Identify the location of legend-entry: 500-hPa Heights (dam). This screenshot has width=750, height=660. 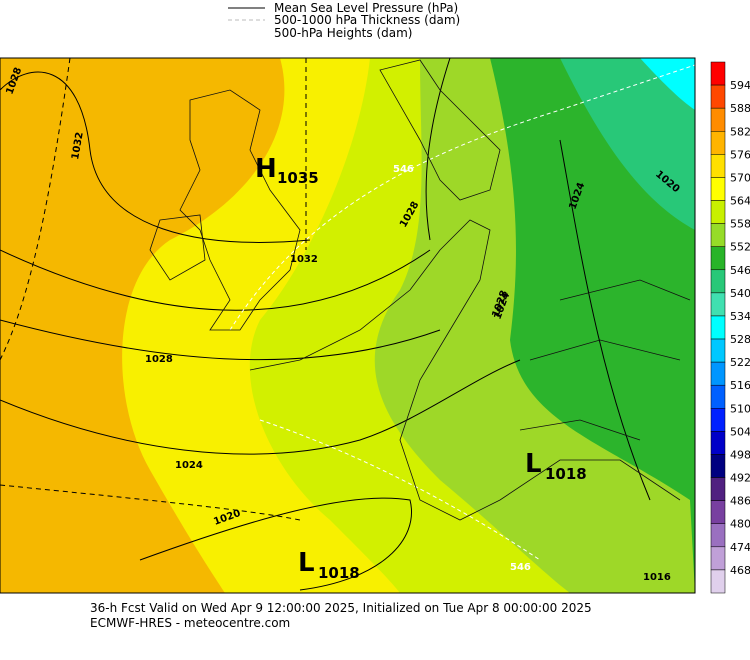
(343, 33).